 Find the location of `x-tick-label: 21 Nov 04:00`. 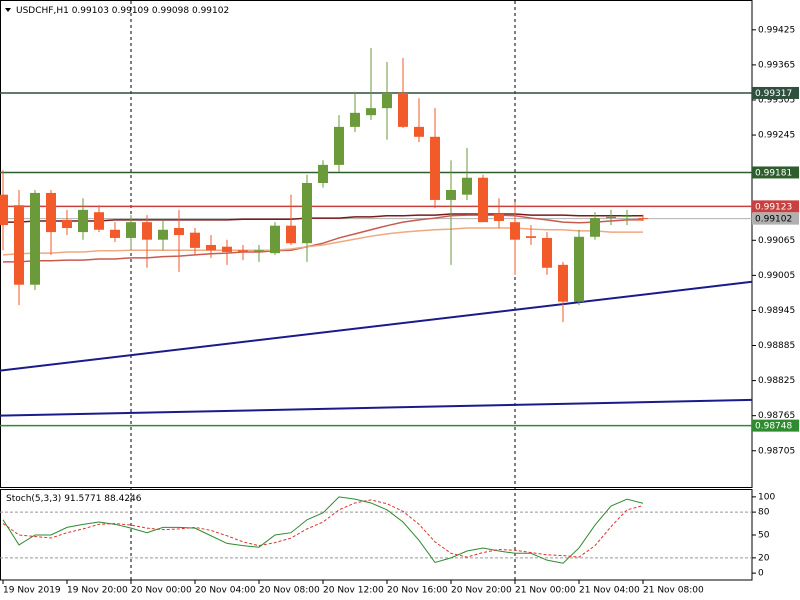

x-tick-label: 21 Nov 04:00 is located at coordinates (609, 591).